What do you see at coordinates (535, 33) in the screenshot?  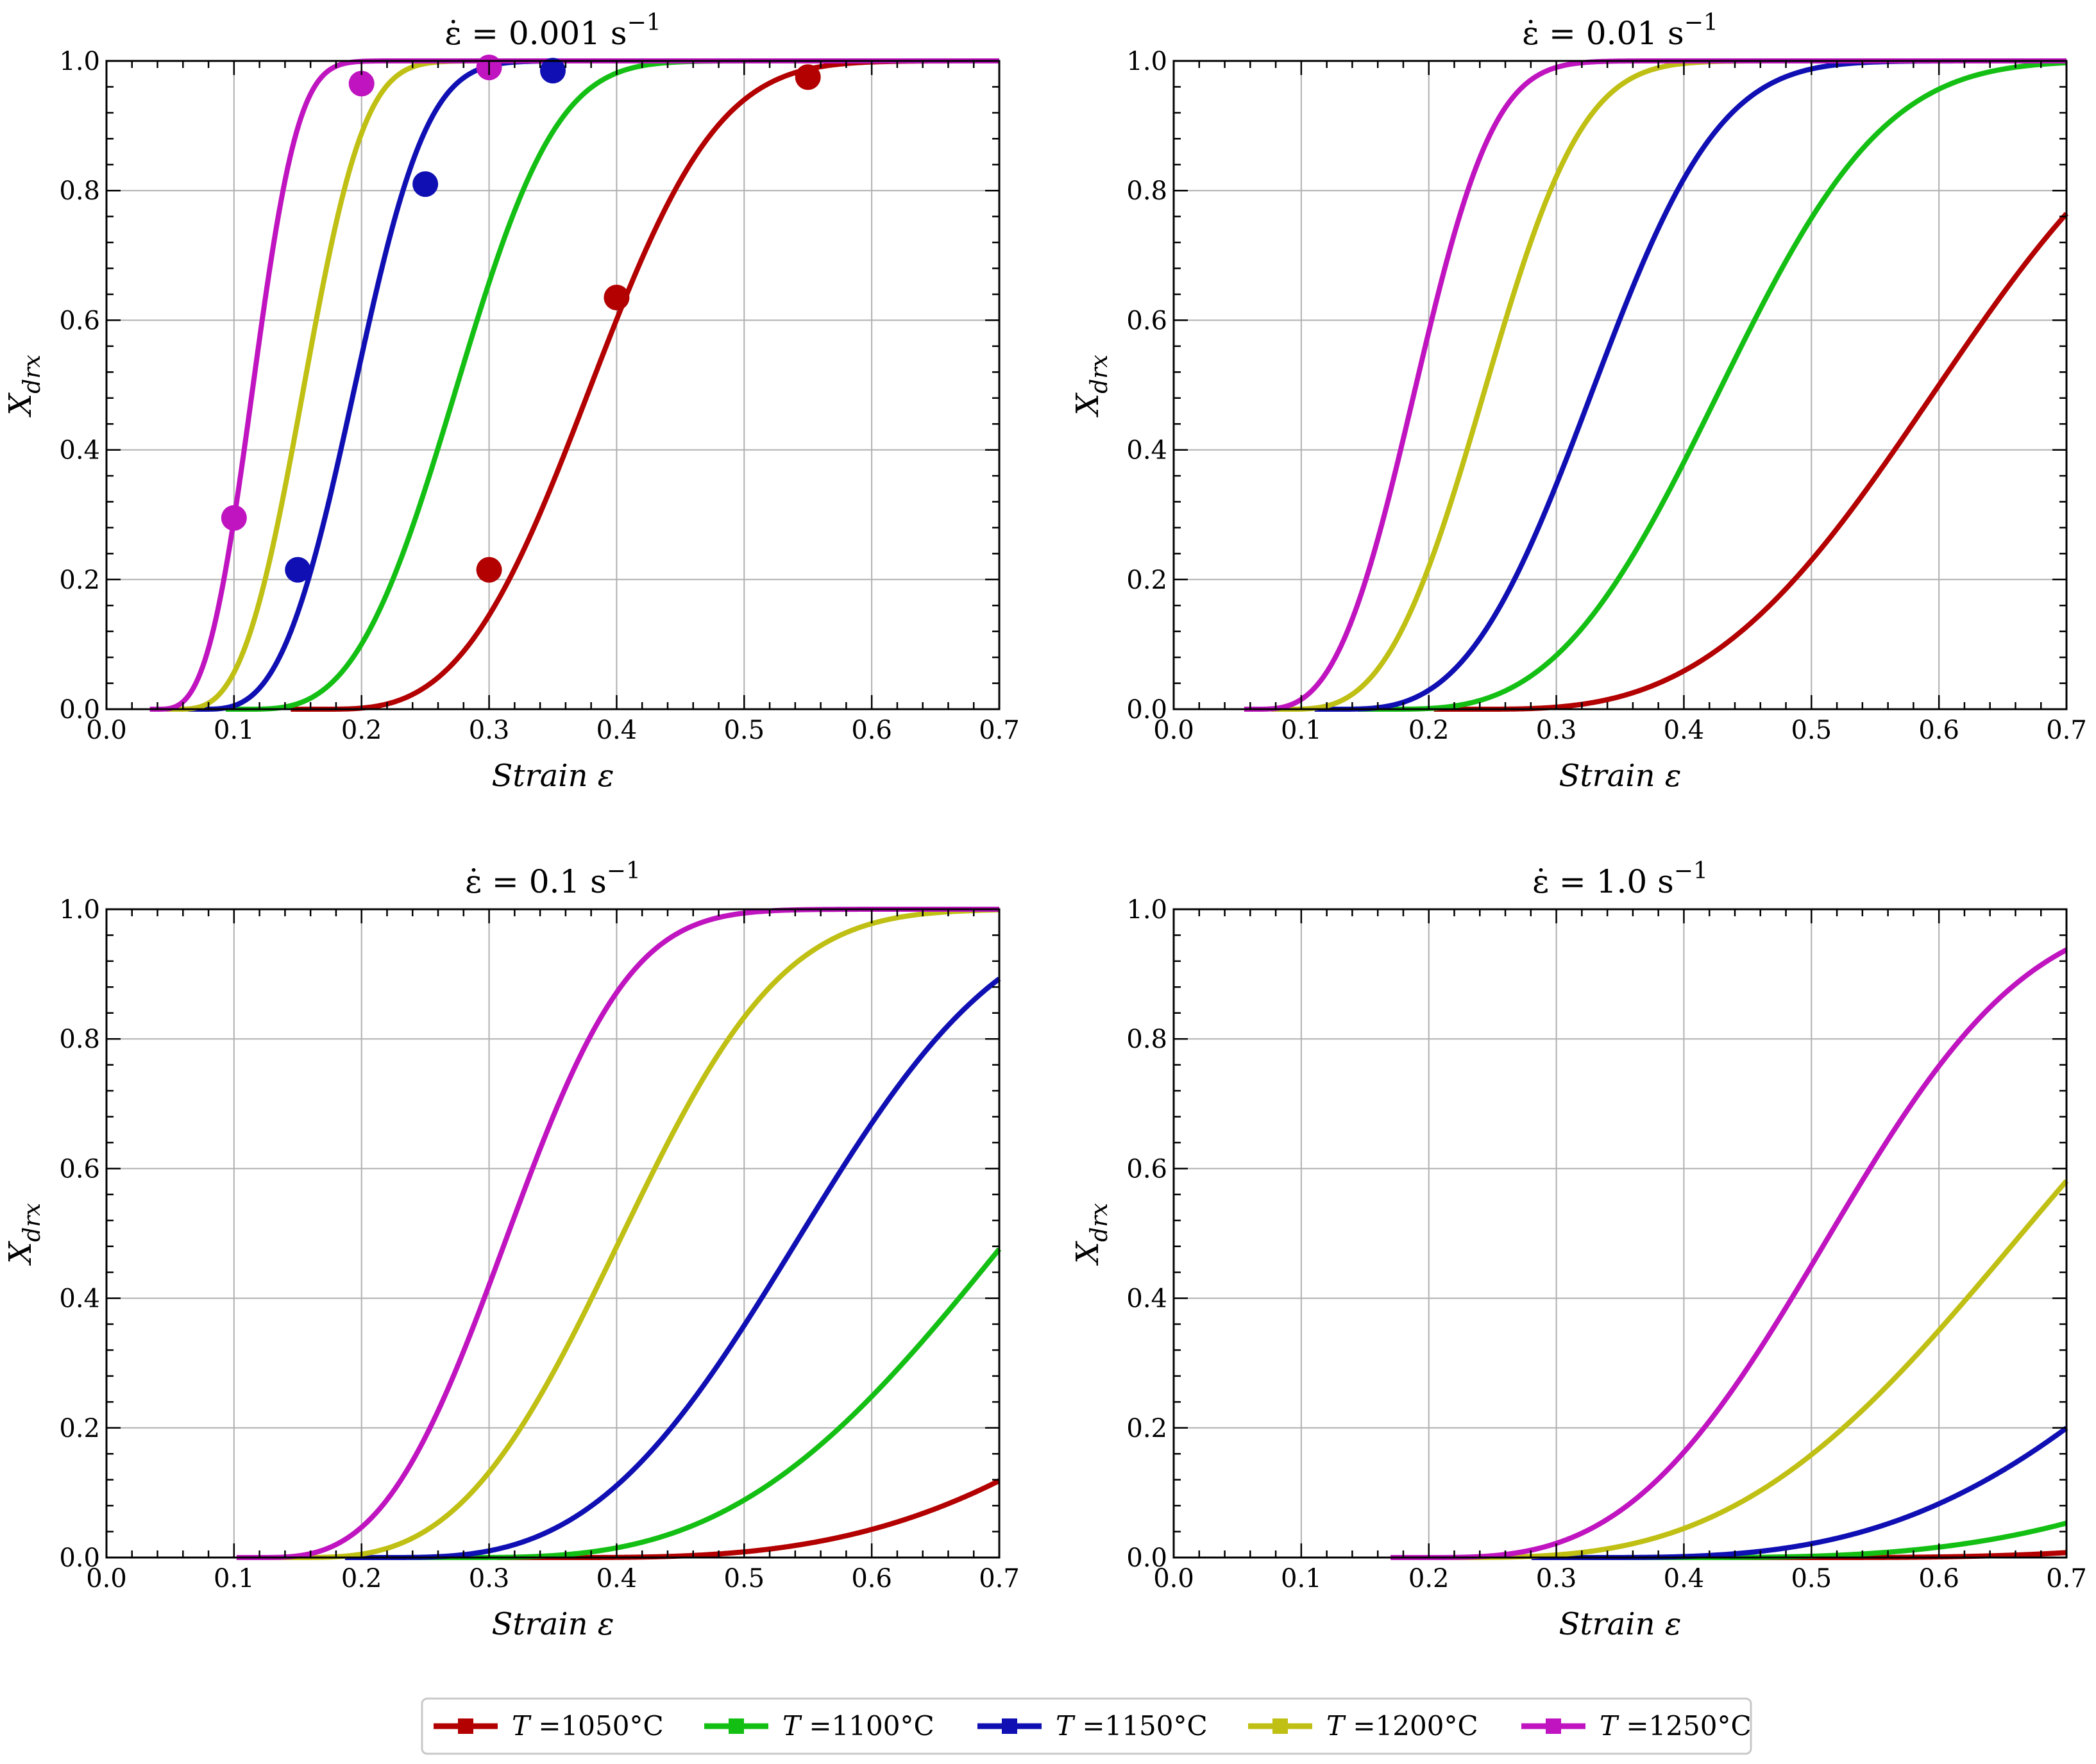 I see `title-text: ε̇ = 0.001 s` at bounding box center [535, 33].